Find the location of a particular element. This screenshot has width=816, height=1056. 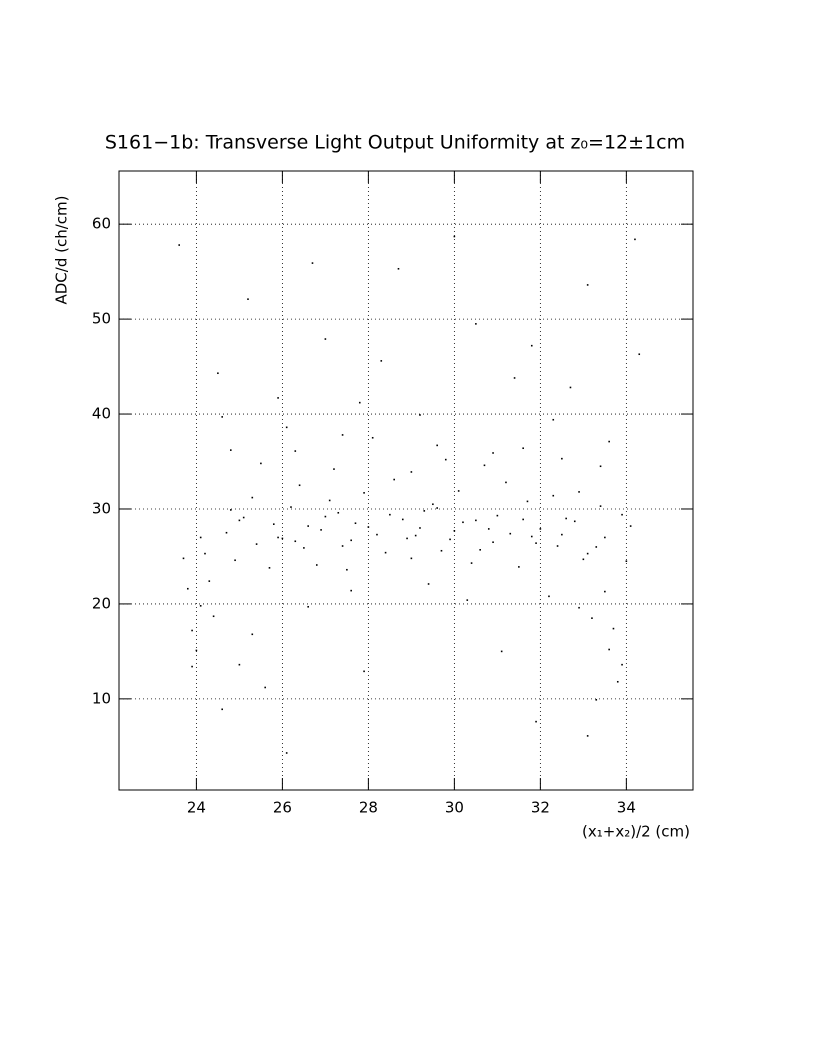

y-tick-label: 20 is located at coordinates (101, 603).